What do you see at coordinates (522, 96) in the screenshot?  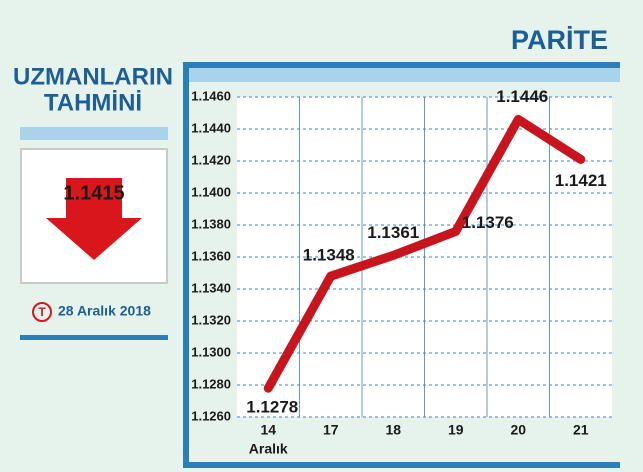 I see `value-label: 1.1446` at bounding box center [522, 96].